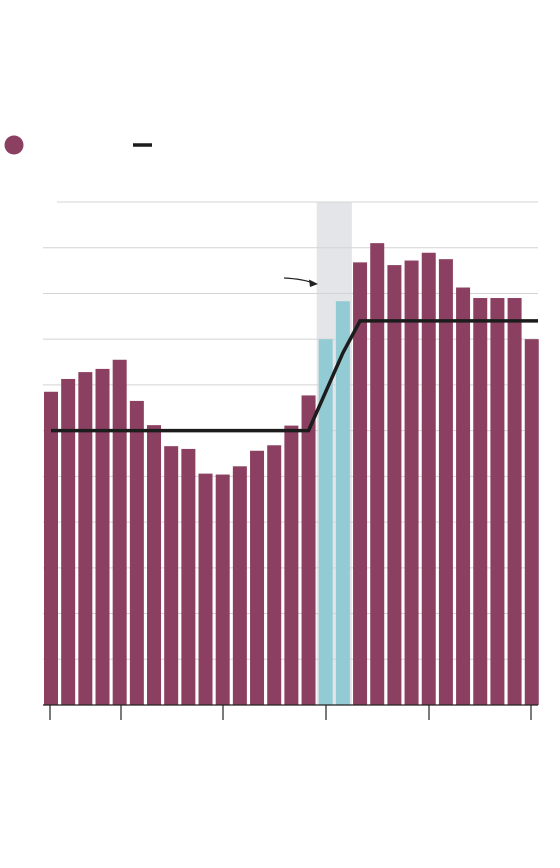 The height and width of the screenshot is (868, 560). What do you see at coordinates (290, 712) in the screenshot?
I see `x-axis` at bounding box center [290, 712].